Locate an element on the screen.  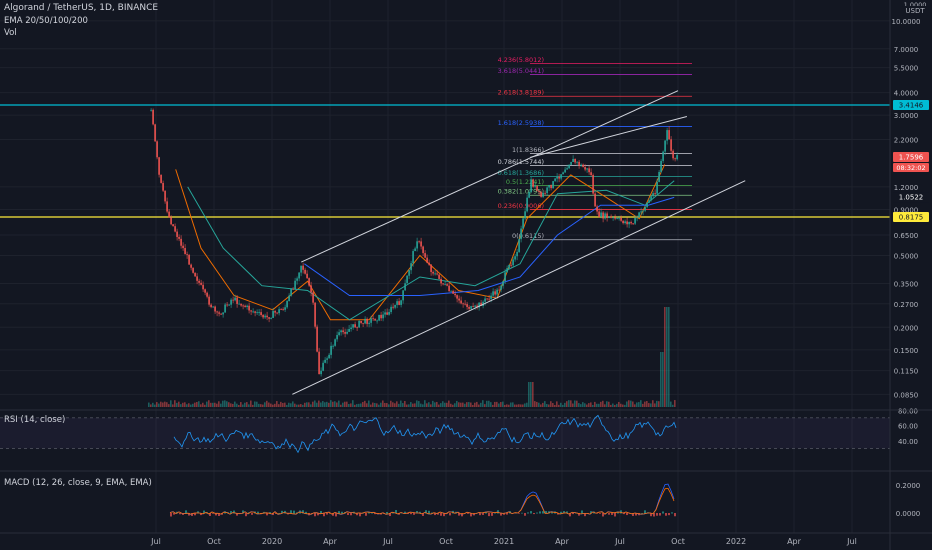
ema-legend: EMA 20/50/100/200 is located at coordinates (46, 21).